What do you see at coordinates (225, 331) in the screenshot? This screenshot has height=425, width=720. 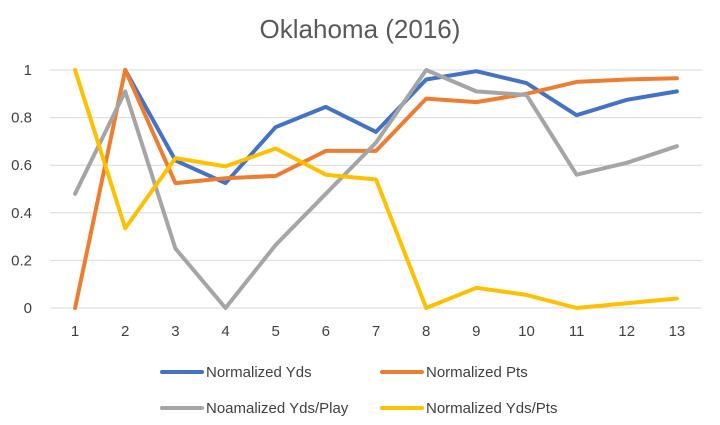 I see `x-tick-label: 4` at bounding box center [225, 331].